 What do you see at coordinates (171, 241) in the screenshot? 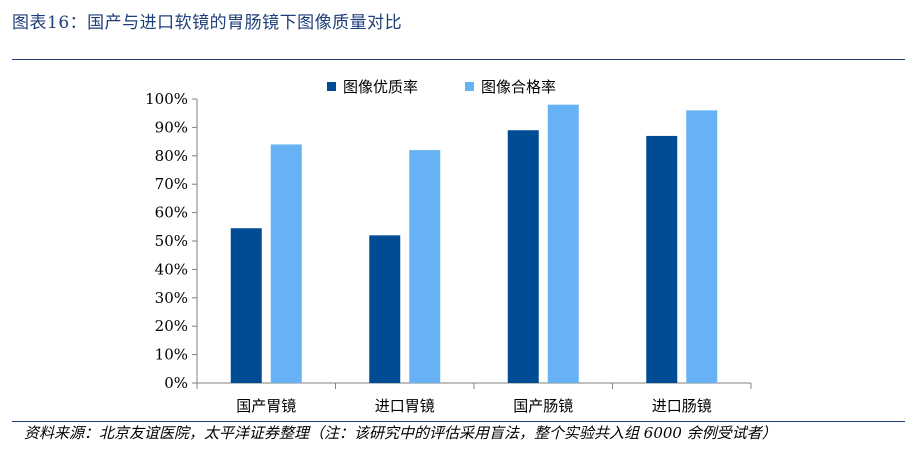
I see `y-tick-label: 50%` at bounding box center [171, 241].